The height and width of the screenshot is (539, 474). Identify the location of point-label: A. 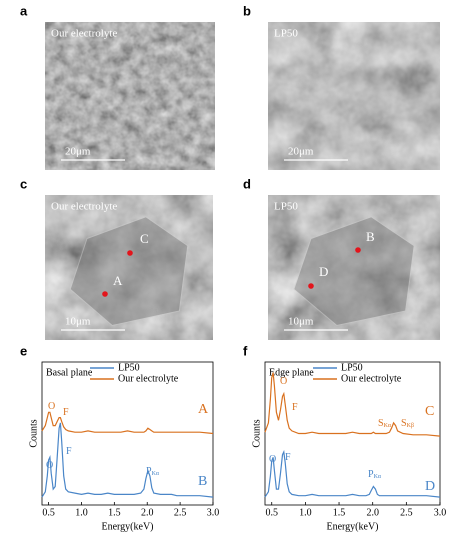
(118, 280).